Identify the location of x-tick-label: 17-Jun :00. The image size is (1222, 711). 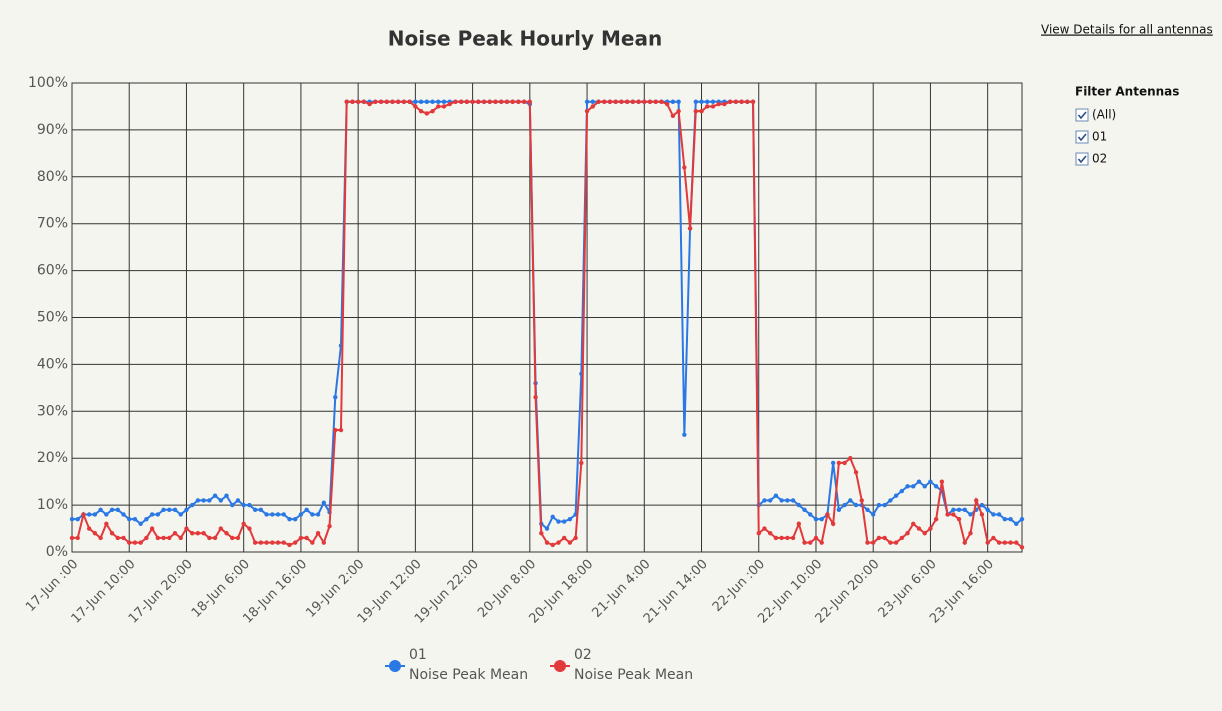
(52, 586).